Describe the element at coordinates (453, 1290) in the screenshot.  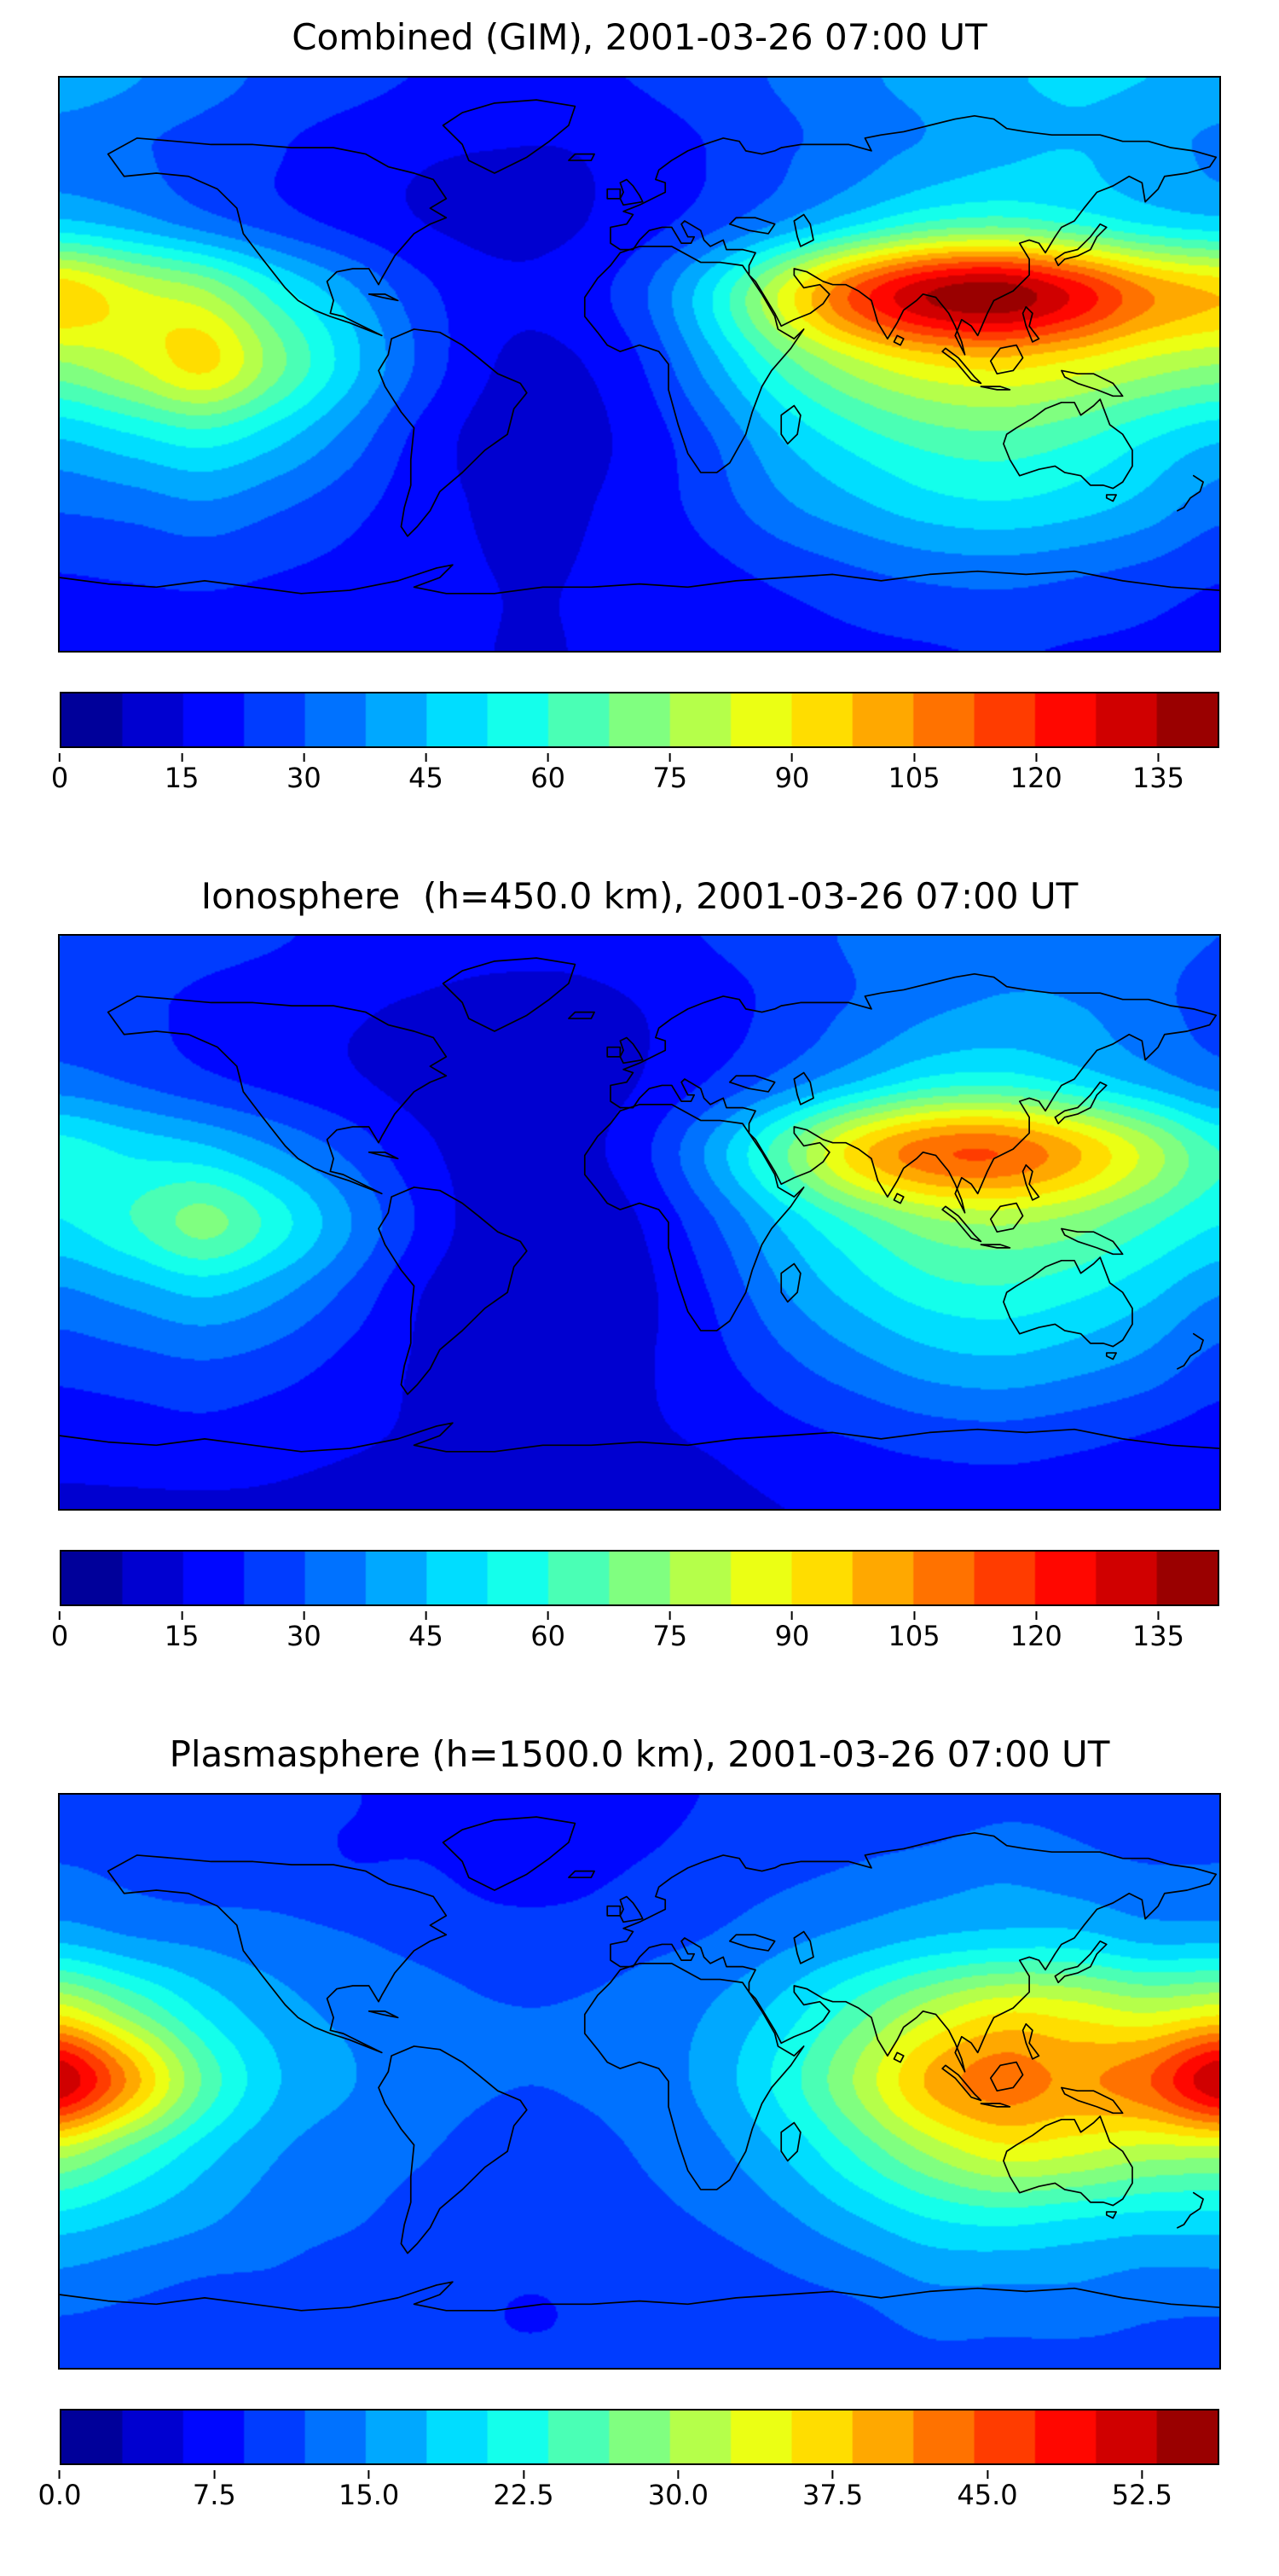
I see `coastline-south-america` at that location.